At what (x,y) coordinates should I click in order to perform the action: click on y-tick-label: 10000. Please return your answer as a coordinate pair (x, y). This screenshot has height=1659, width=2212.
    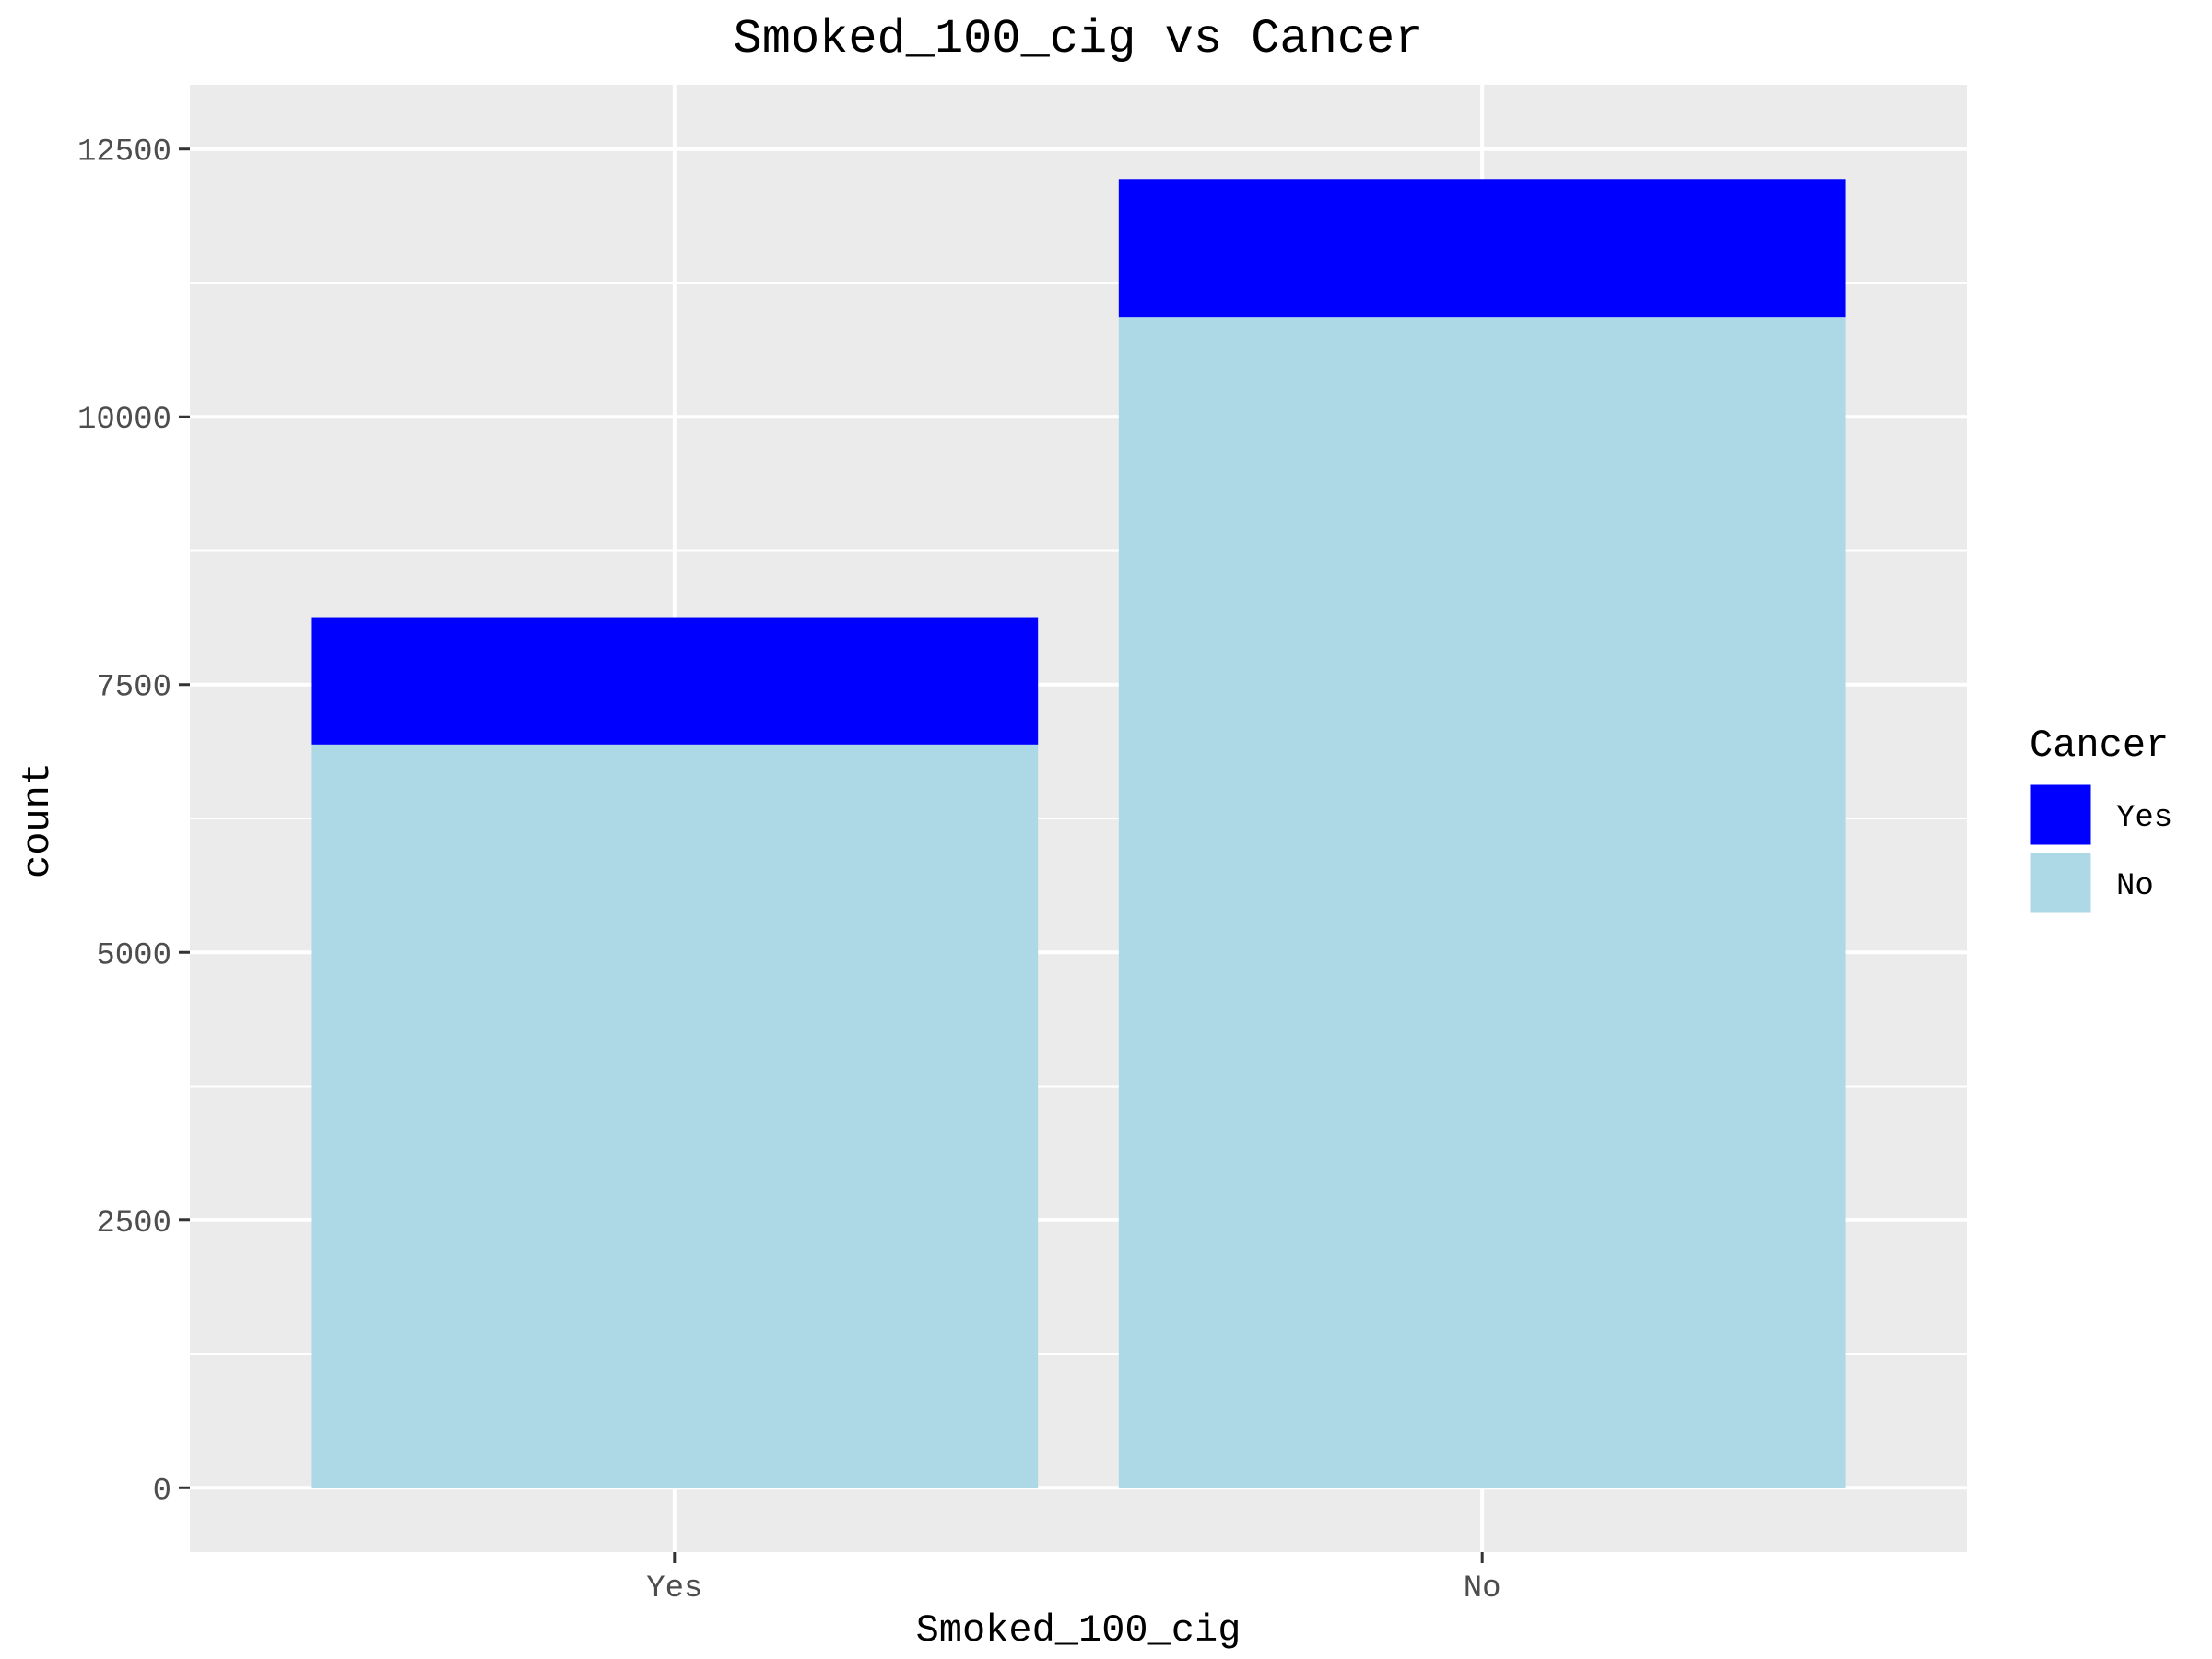
    Looking at the image, I should click on (124, 420).